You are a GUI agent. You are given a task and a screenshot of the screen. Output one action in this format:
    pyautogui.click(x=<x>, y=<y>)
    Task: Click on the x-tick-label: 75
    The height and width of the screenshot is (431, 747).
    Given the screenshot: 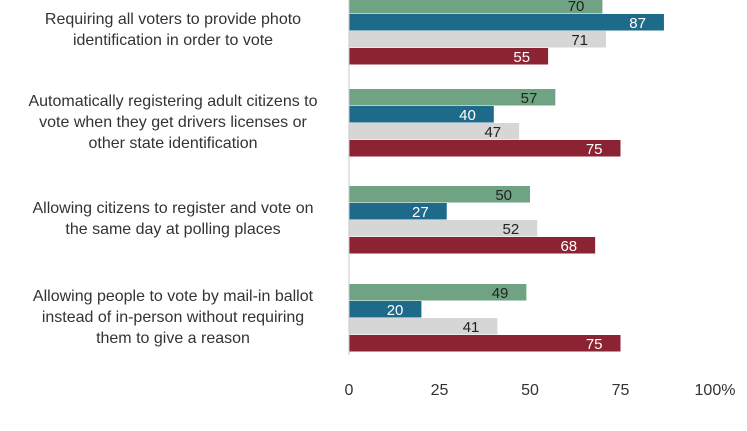 What is the action you would take?
    pyautogui.click(x=621, y=390)
    